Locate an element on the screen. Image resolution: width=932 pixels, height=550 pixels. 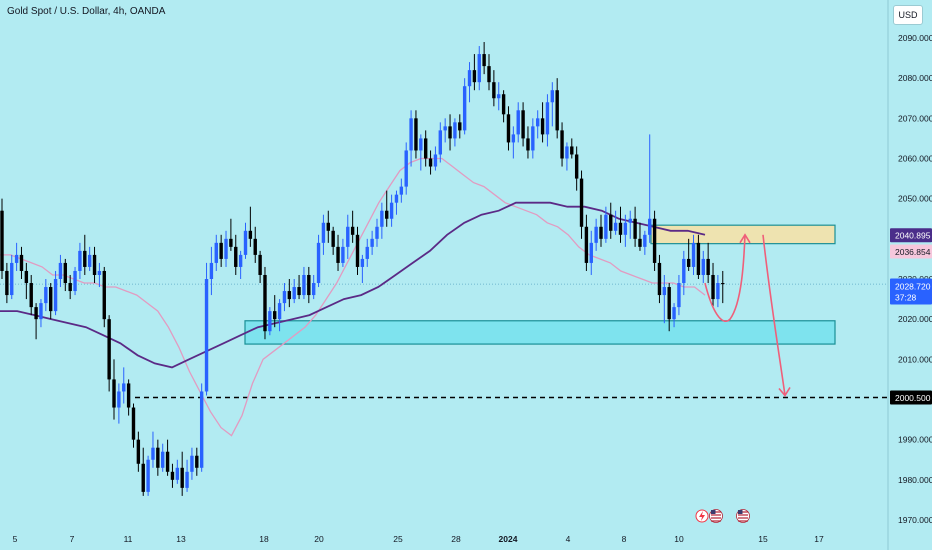
arrowhead-down is located at coordinates (784, 392).